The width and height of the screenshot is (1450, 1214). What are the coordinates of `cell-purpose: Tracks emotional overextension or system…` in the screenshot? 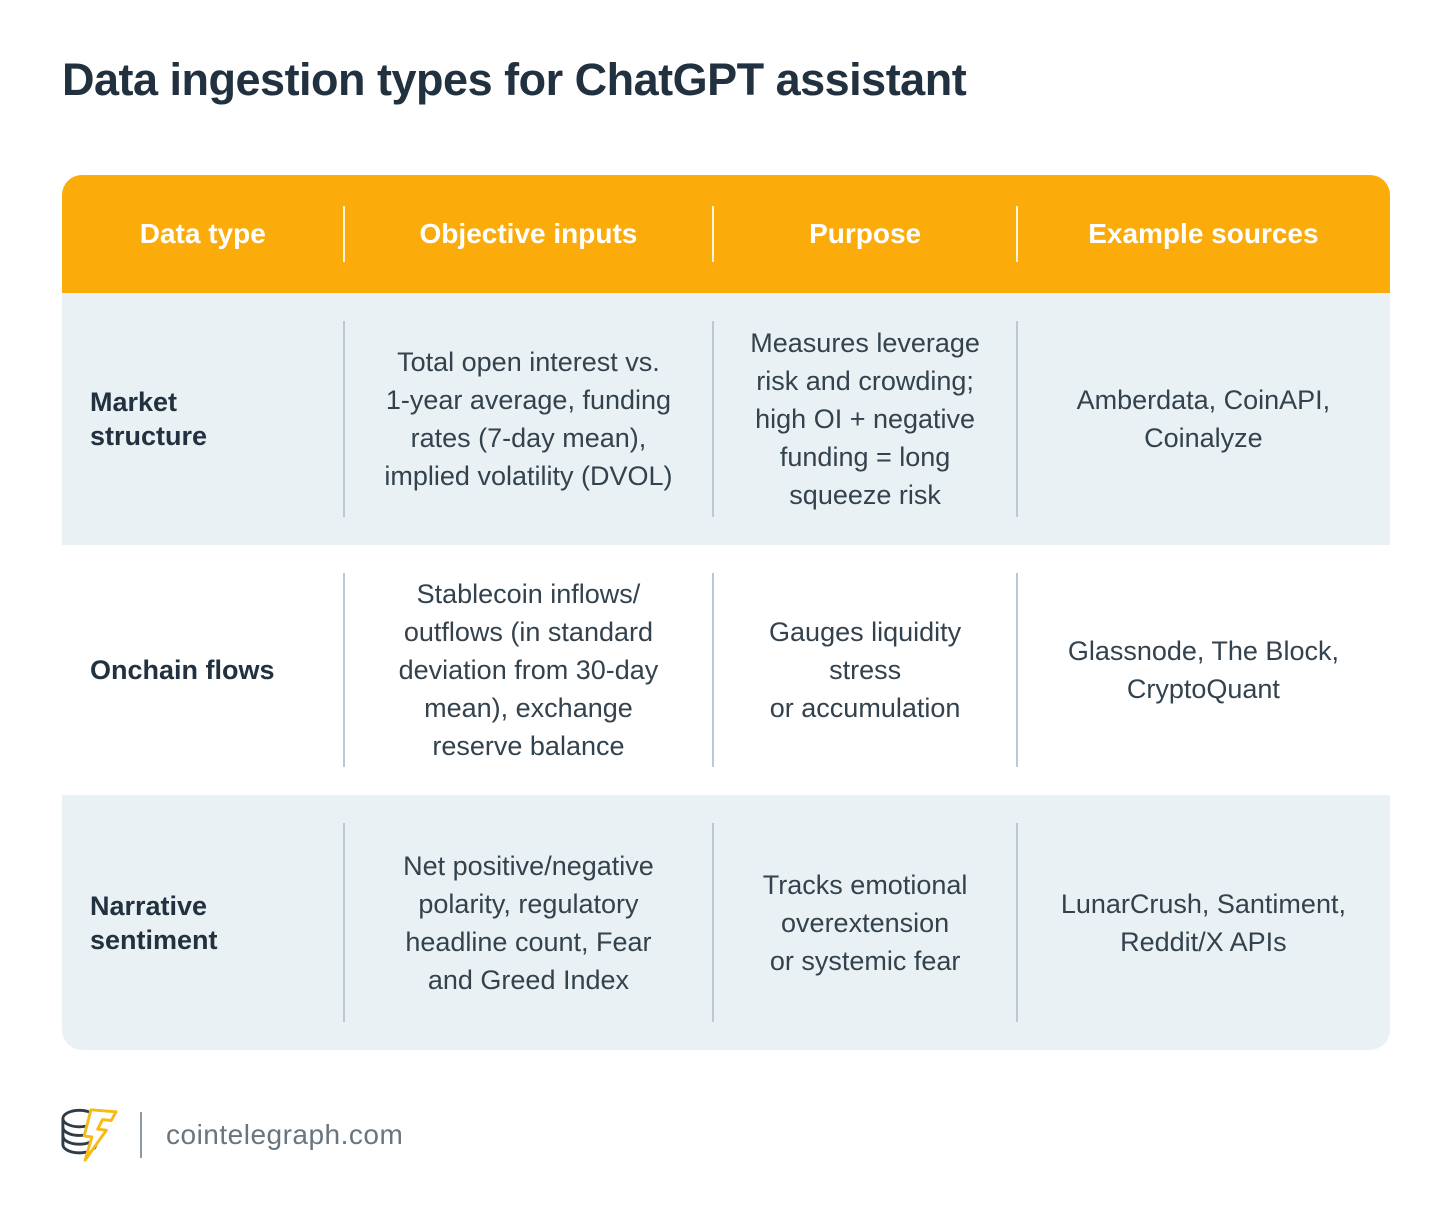 It's located at (866, 922).